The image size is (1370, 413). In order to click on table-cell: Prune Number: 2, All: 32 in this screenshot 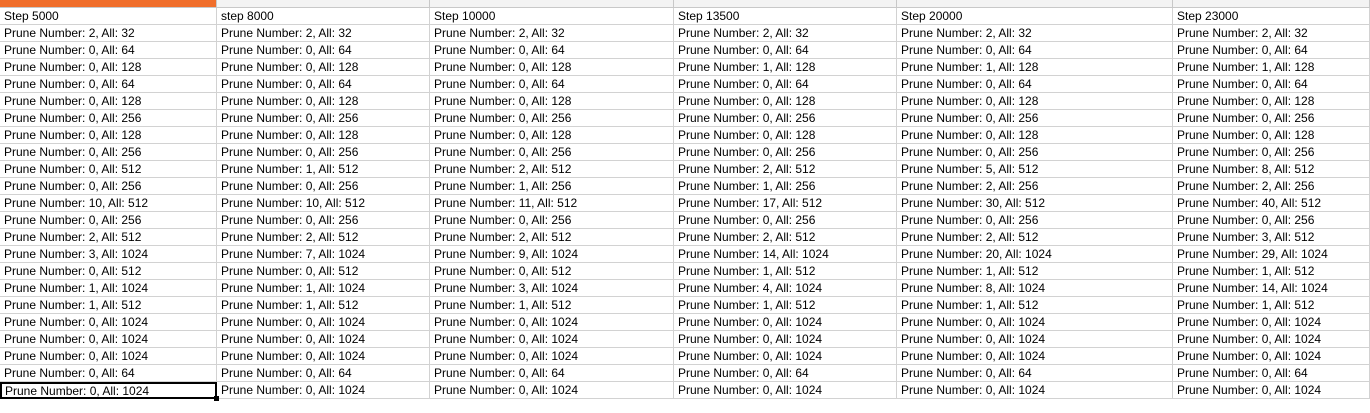, I will do `click(1271, 33)`.